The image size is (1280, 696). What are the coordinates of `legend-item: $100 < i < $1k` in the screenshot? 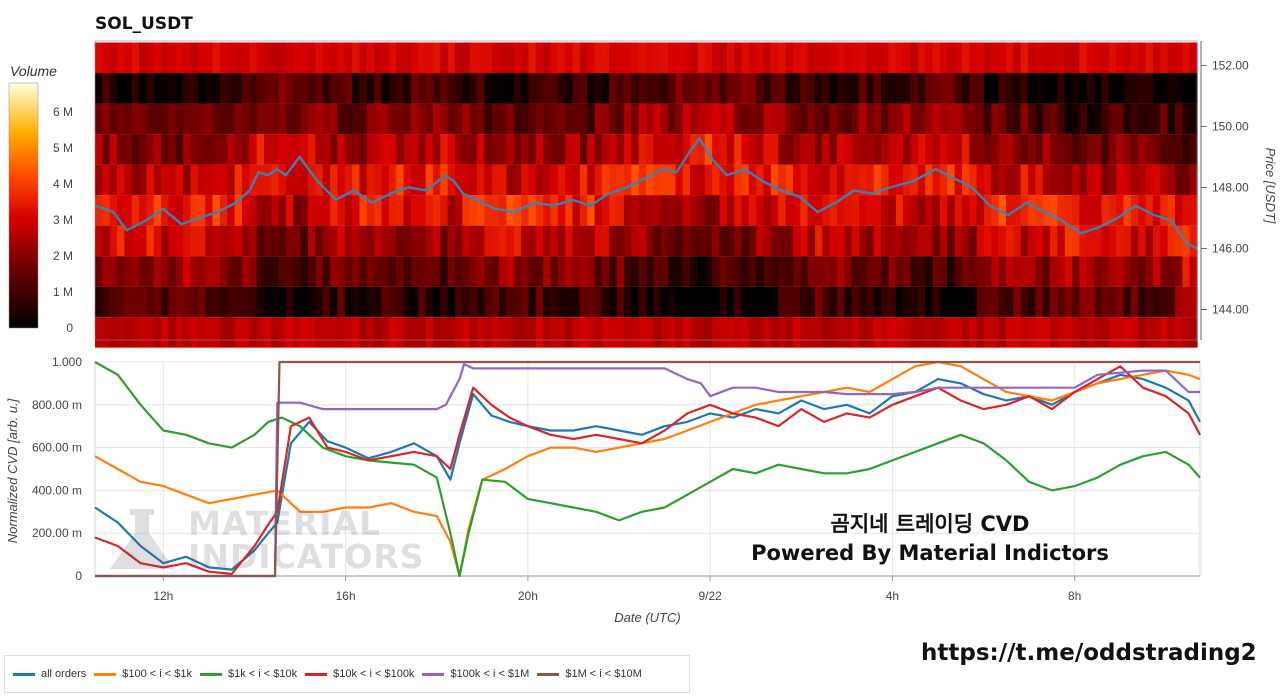 It's located at (143, 674).